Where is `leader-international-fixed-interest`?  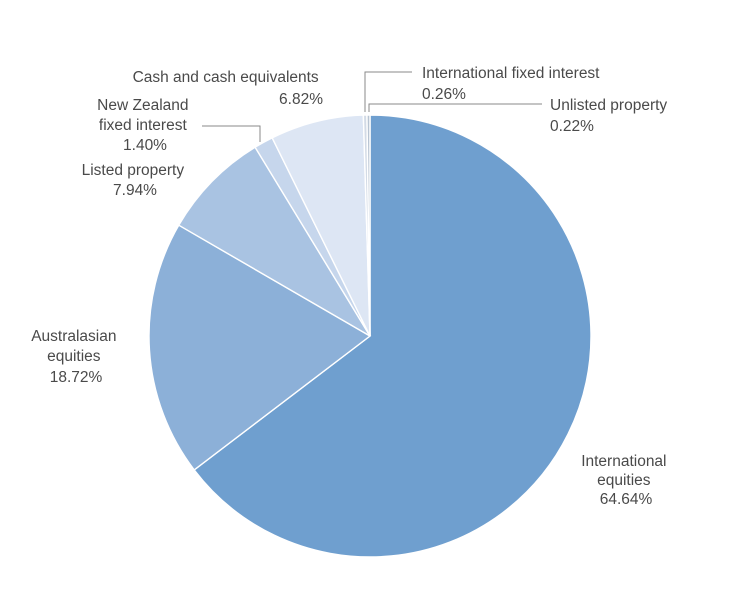
leader-international-fixed-interest is located at coordinates (388, 91).